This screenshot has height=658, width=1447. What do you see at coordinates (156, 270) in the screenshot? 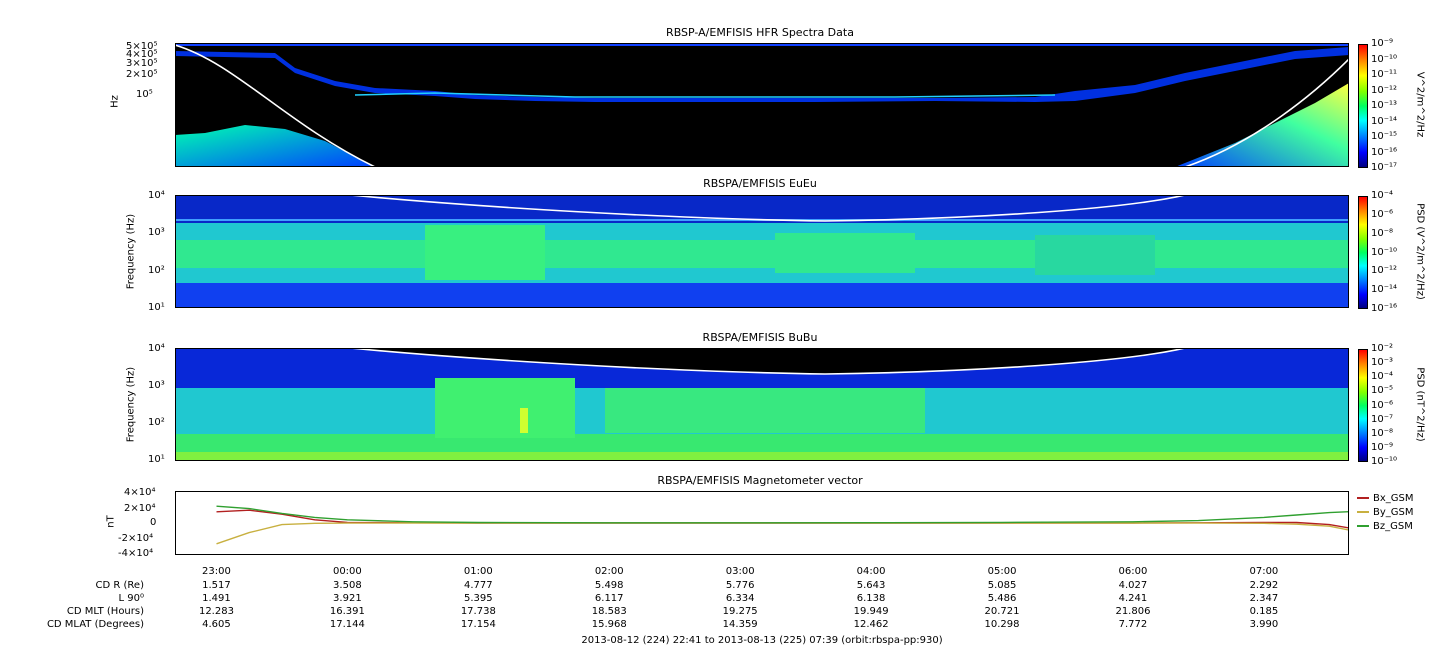
I see `euEu-ytick-2: 10²` at bounding box center [156, 270].